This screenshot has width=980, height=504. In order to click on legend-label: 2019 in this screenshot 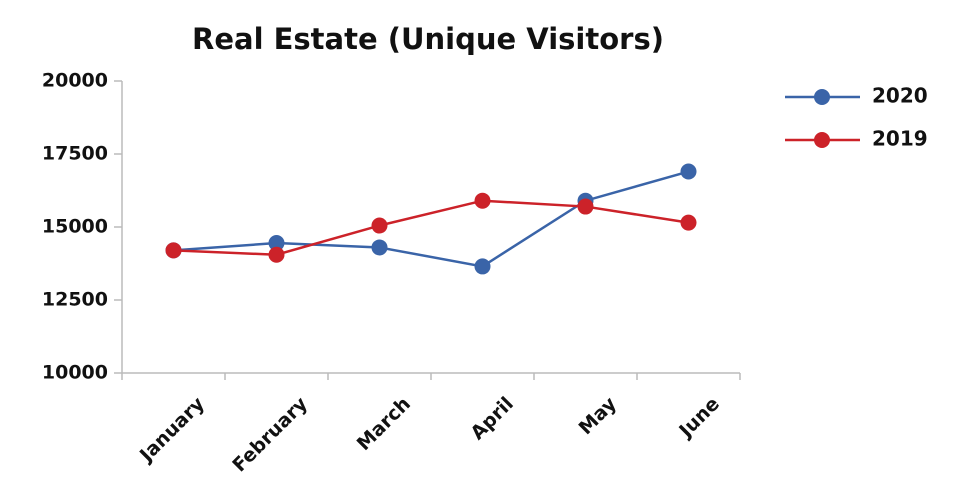, I will do `click(900, 139)`.